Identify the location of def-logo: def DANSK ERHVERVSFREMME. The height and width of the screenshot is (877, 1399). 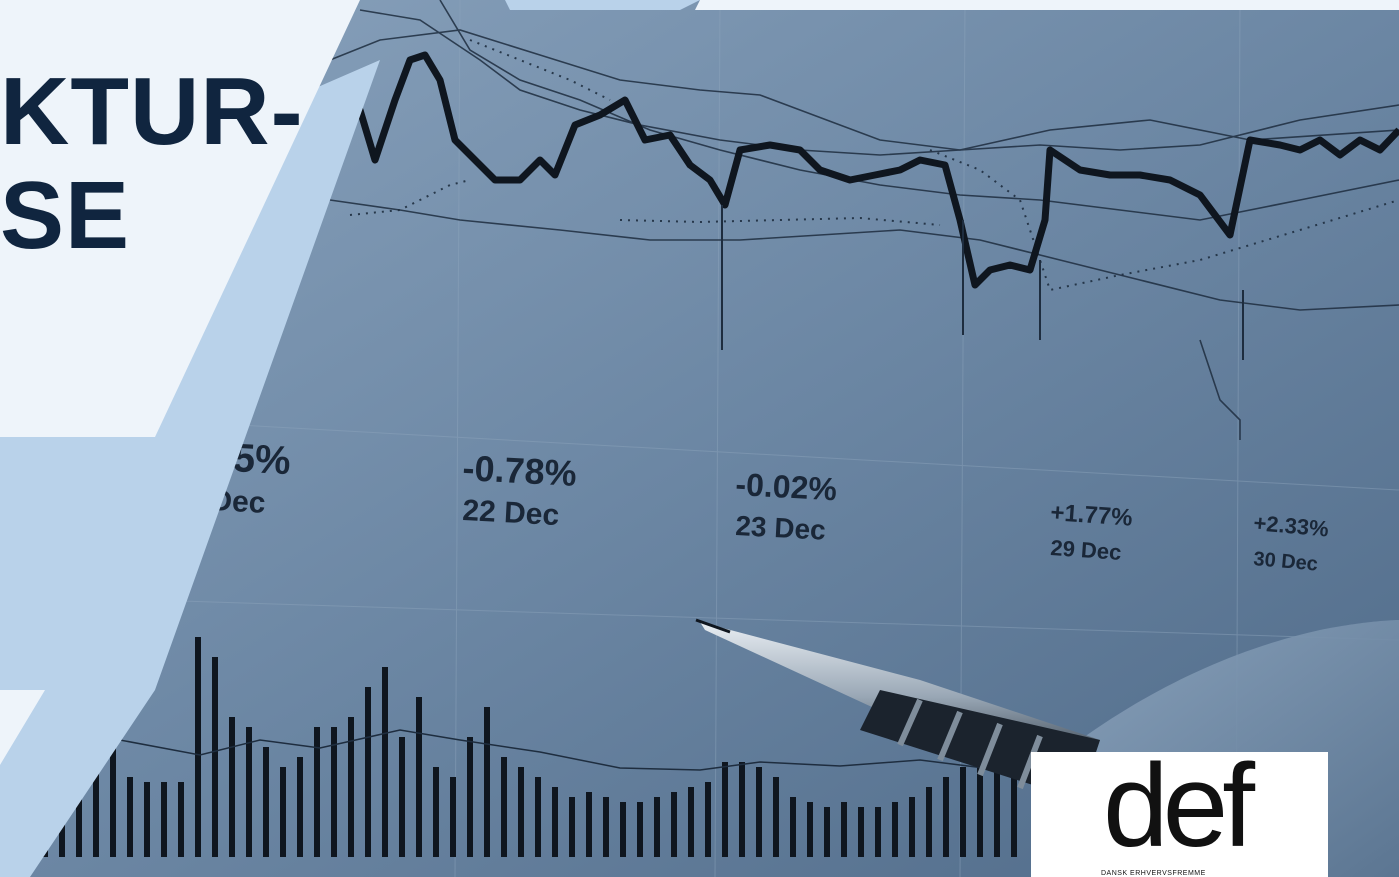
(1179, 811).